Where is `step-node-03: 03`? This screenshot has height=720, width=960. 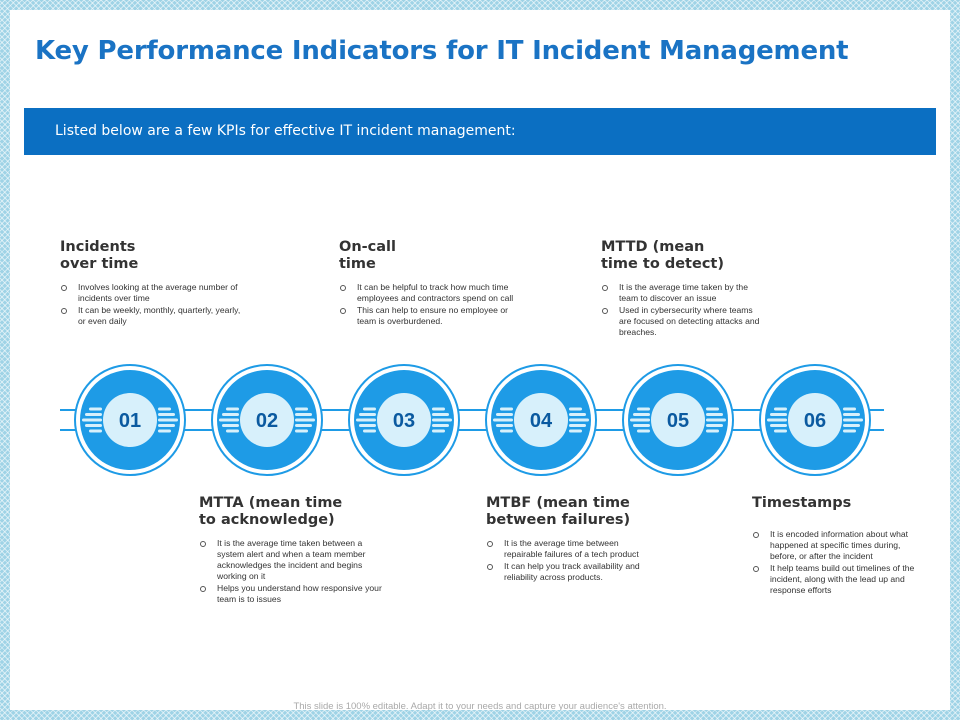 step-node-03: 03 is located at coordinates (404, 420).